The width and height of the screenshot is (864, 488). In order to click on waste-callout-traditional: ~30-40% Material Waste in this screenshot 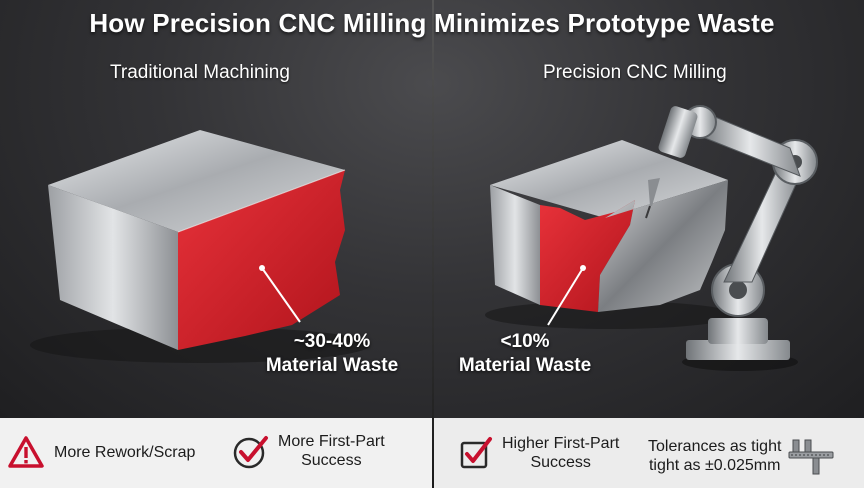, I will do `click(332, 354)`.